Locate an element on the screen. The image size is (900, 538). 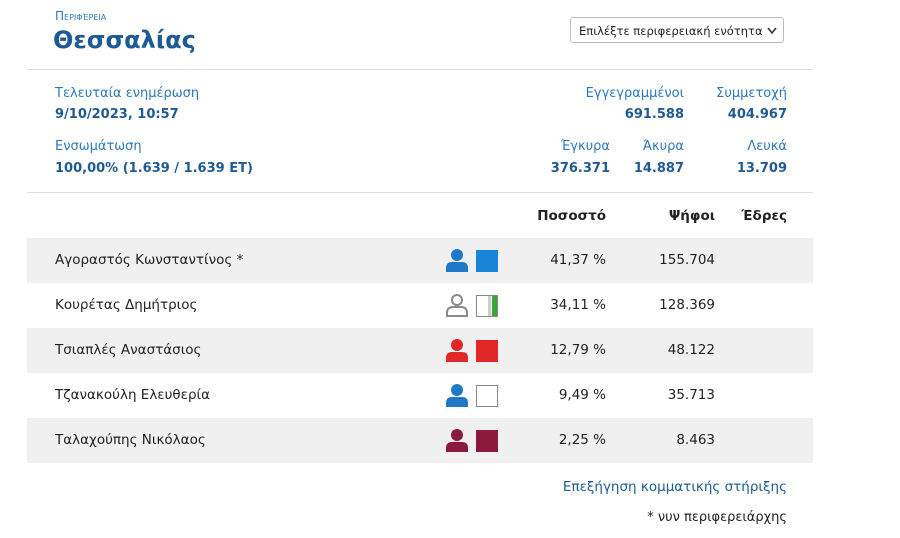
support-link: Επεξήγηση κομματικής στήριξης is located at coordinates (674, 487).